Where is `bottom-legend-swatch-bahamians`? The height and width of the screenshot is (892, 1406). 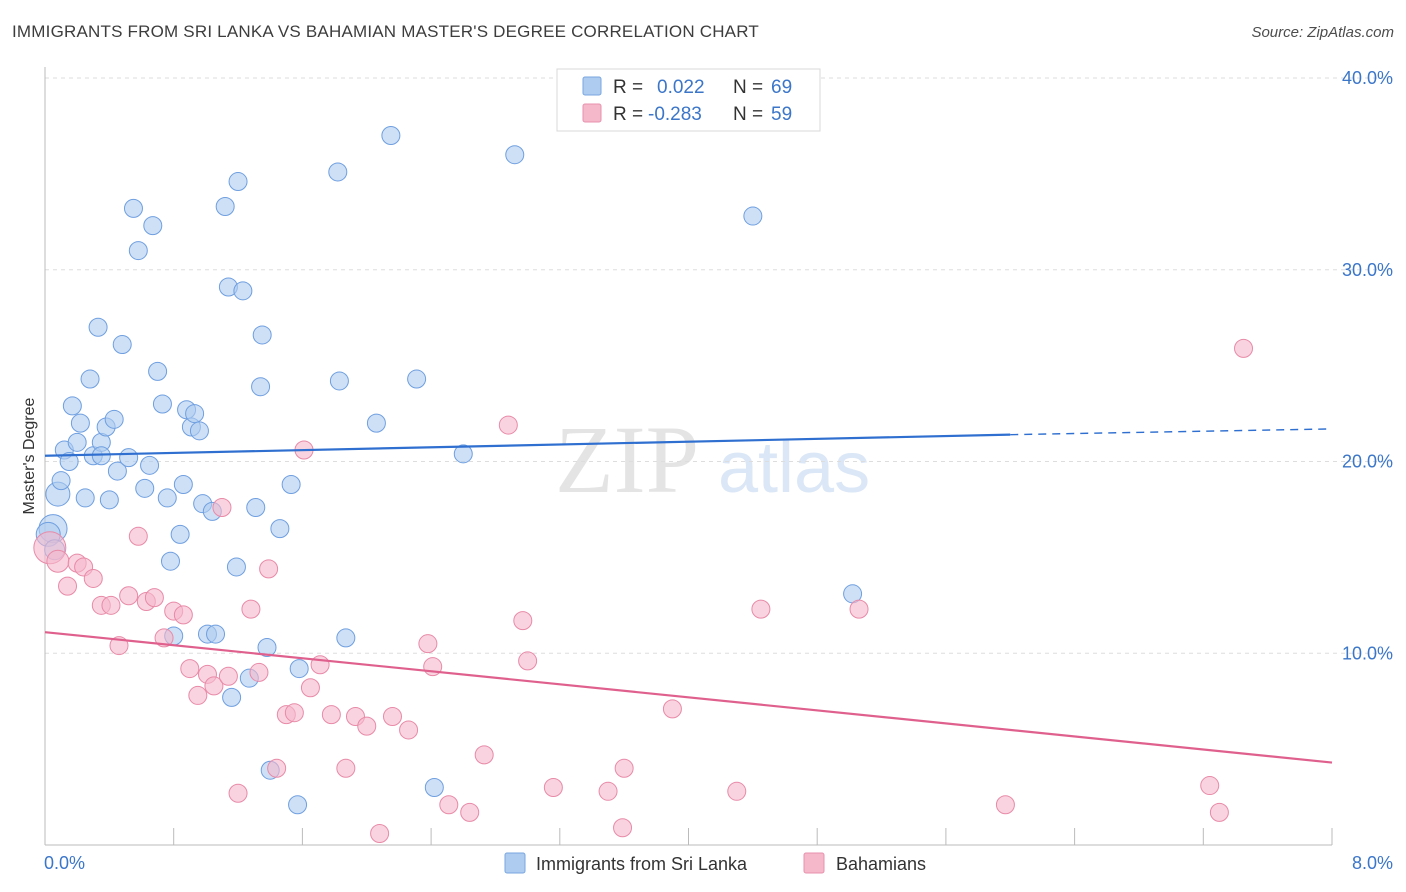
bottom-legend-swatch-bahamians is located at coordinates (814, 863).